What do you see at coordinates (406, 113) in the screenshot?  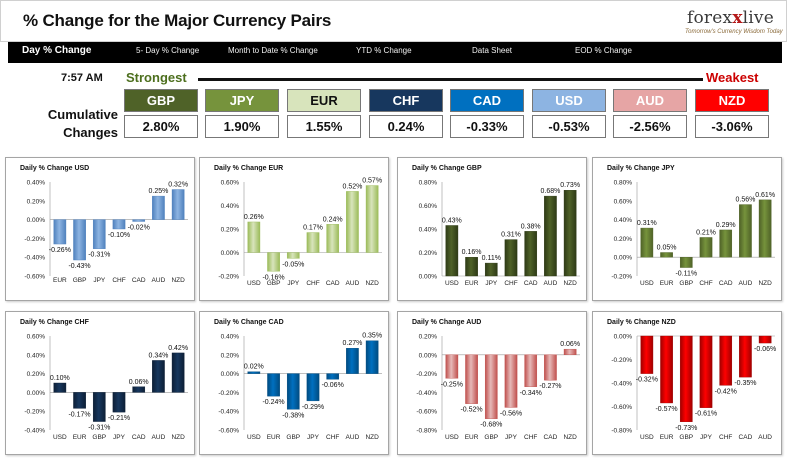 I see `currency-box-chf: CHF 0.24%` at bounding box center [406, 113].